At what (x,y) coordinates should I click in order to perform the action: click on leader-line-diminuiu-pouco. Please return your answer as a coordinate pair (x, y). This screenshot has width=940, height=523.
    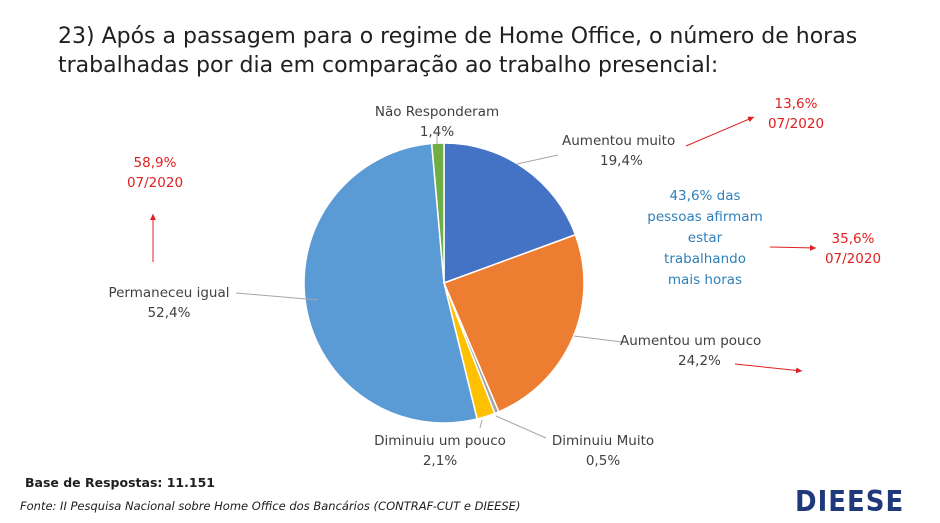
    Looking at the image, I should click on (481, 424).